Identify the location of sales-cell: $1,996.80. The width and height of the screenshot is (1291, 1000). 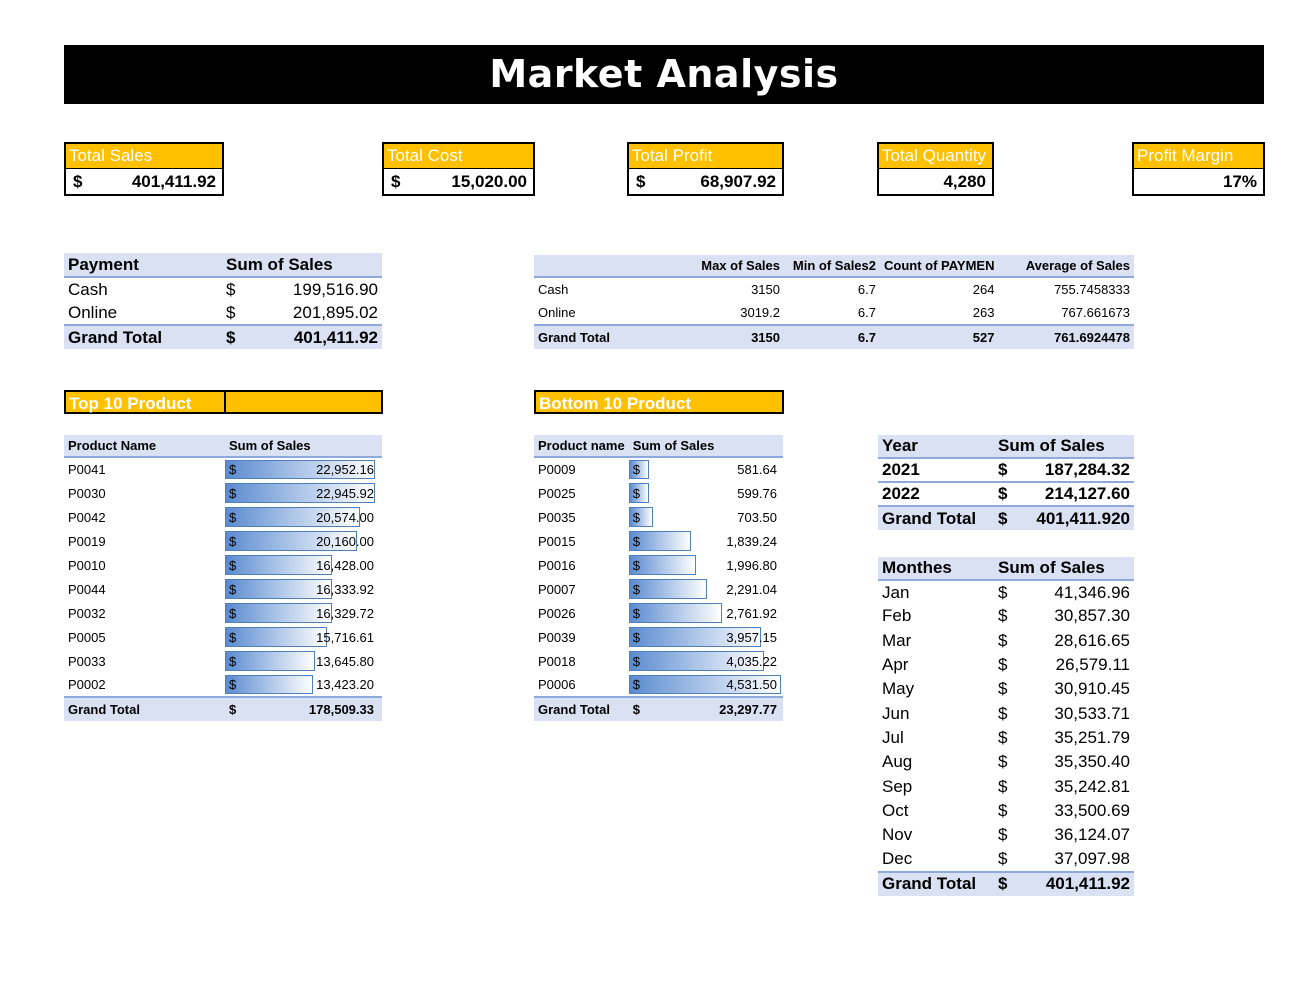
(705, 565).